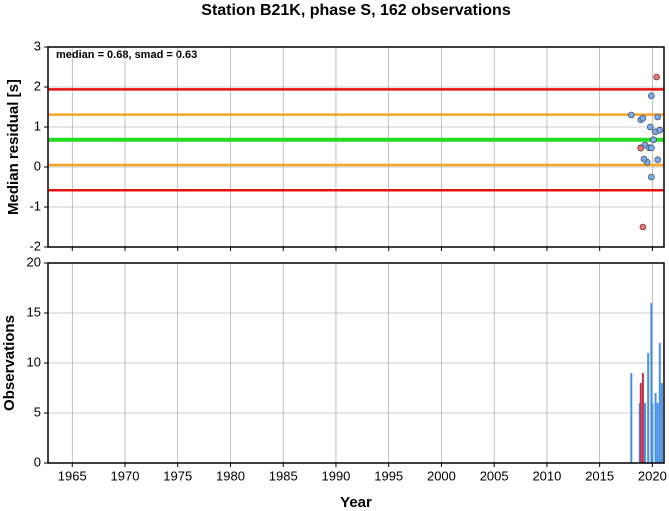  Describe the element at coordinates (230, 475) in the screenshot. I see `x-tick-label: 1980` at that location.